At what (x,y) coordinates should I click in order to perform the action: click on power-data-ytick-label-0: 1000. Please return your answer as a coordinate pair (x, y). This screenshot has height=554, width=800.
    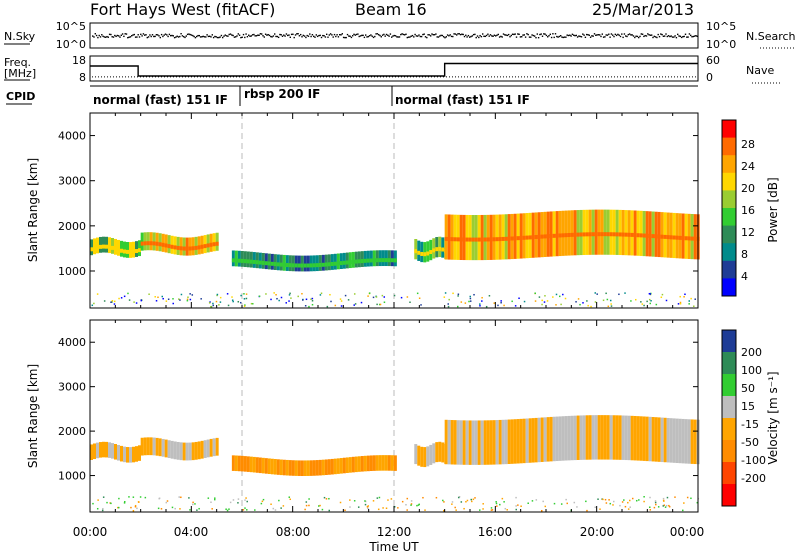
    Looking at the image, I should click on (72, 271).